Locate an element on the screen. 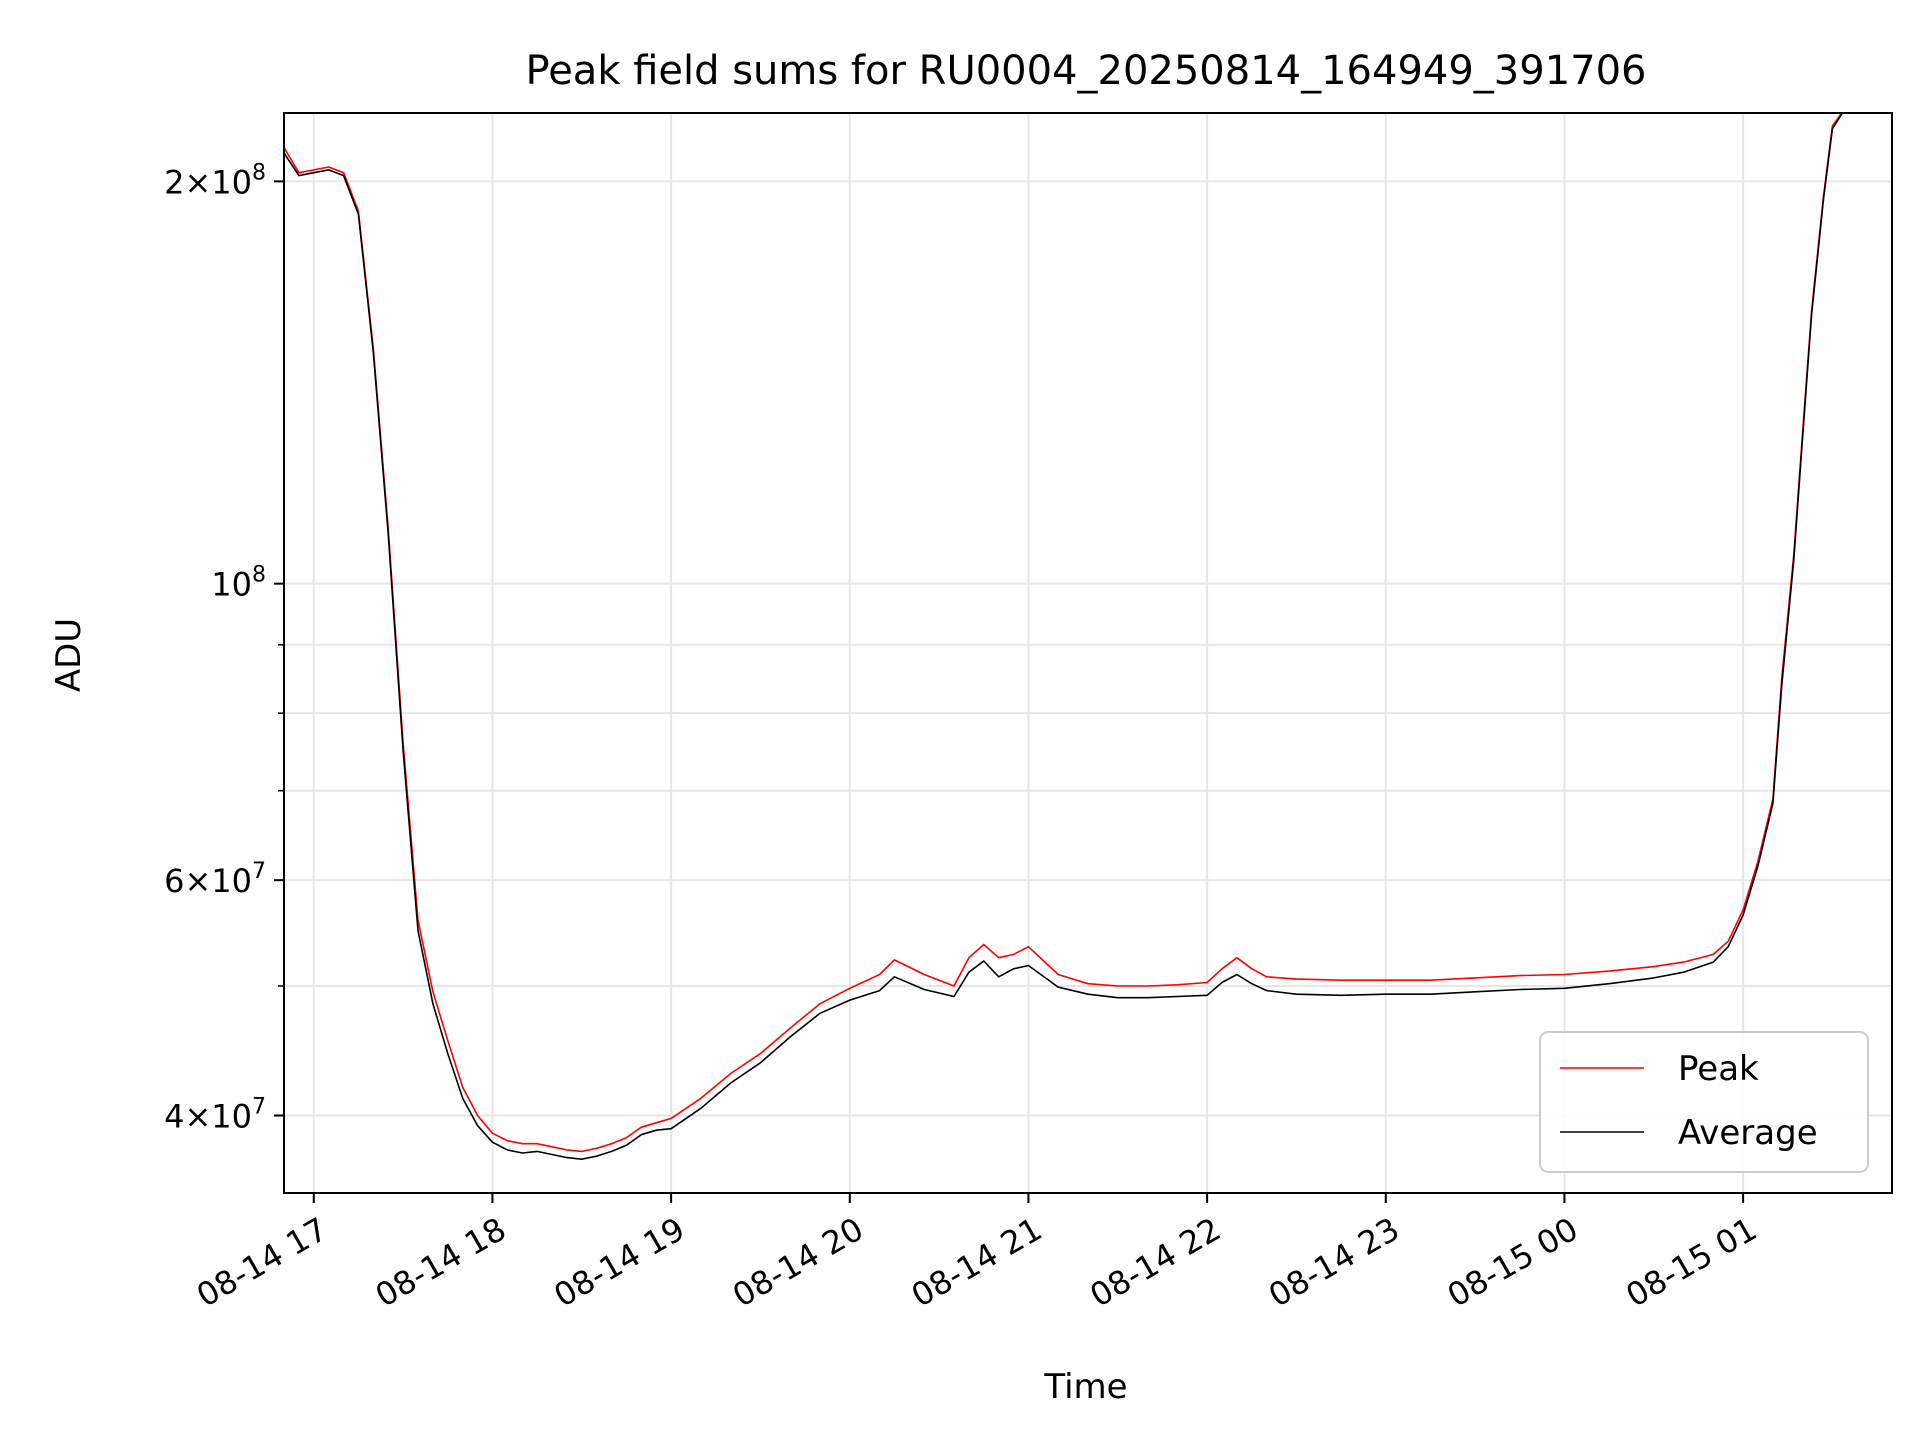 The width and height of the screenshot is (1920, 1440). y-tick-label: 6×107 is located at coordinates (215, 879).